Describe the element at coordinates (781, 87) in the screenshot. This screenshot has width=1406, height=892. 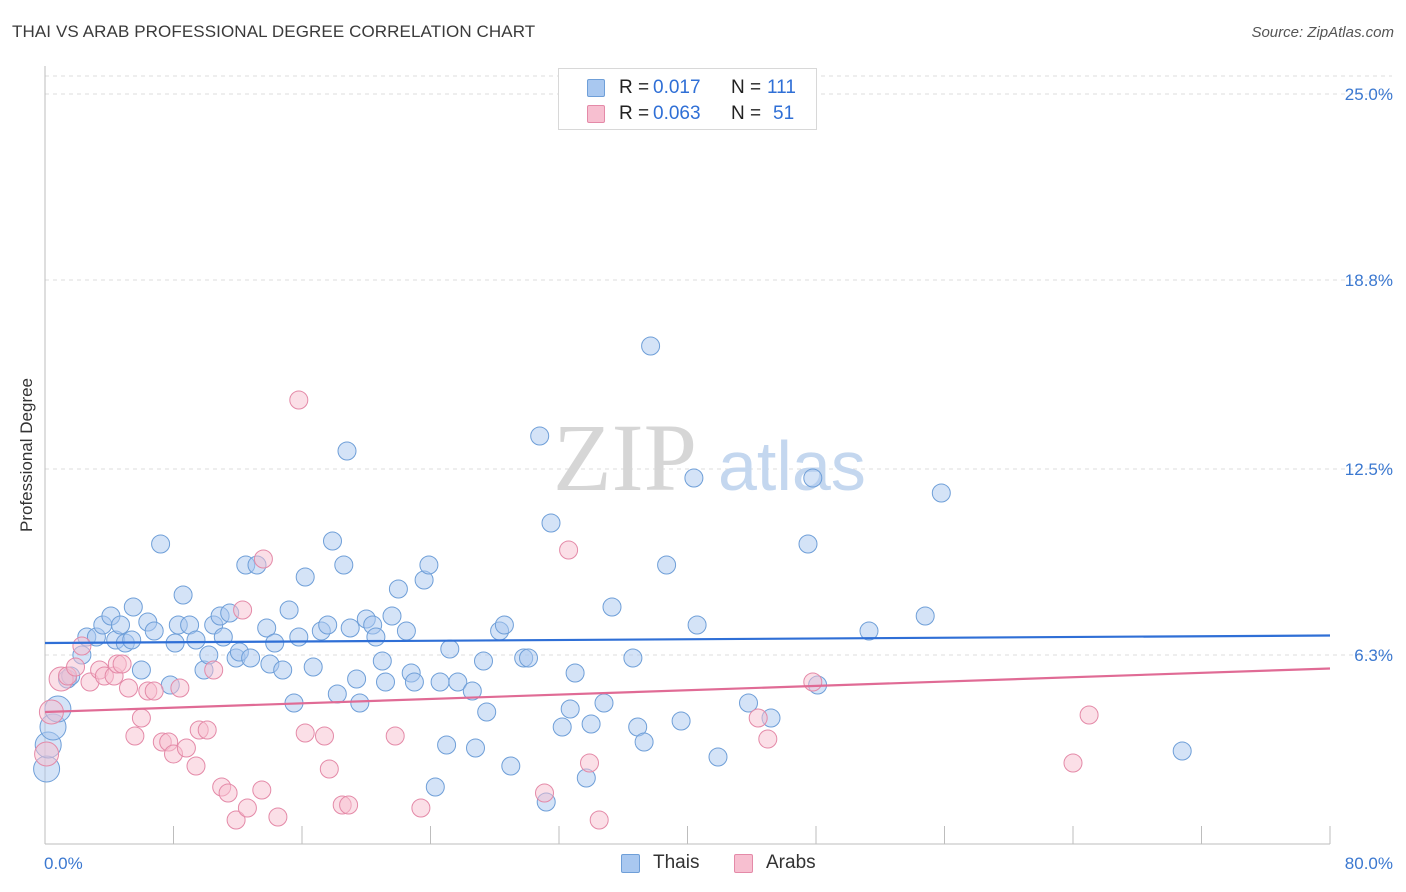
I see `legend-n-value-thais: 111` at that location.